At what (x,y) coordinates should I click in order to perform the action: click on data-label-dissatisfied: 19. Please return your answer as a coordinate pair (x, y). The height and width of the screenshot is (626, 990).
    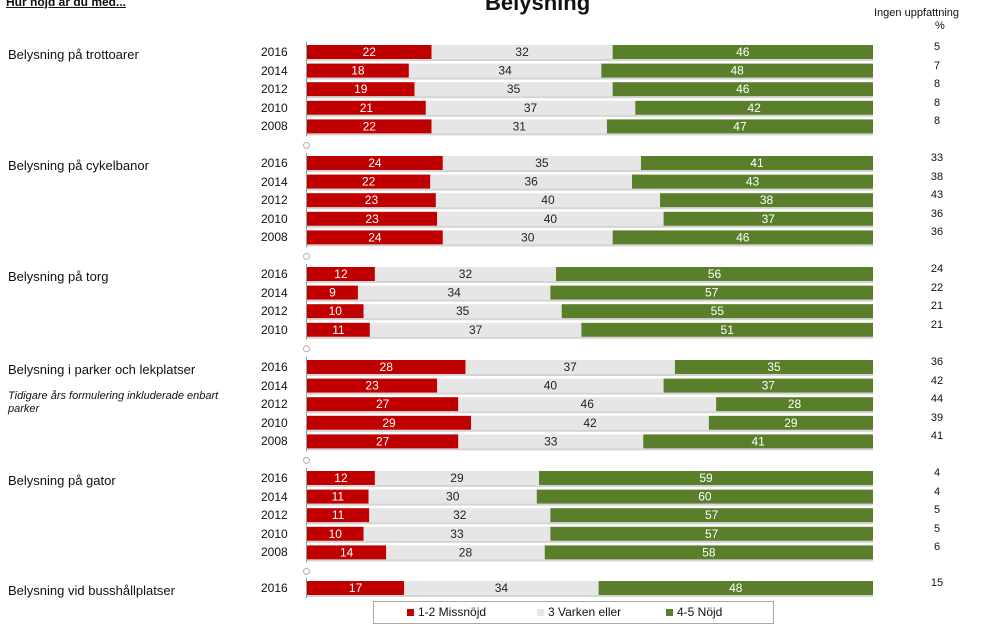
    Looking at the image, I should click on (361, 89).